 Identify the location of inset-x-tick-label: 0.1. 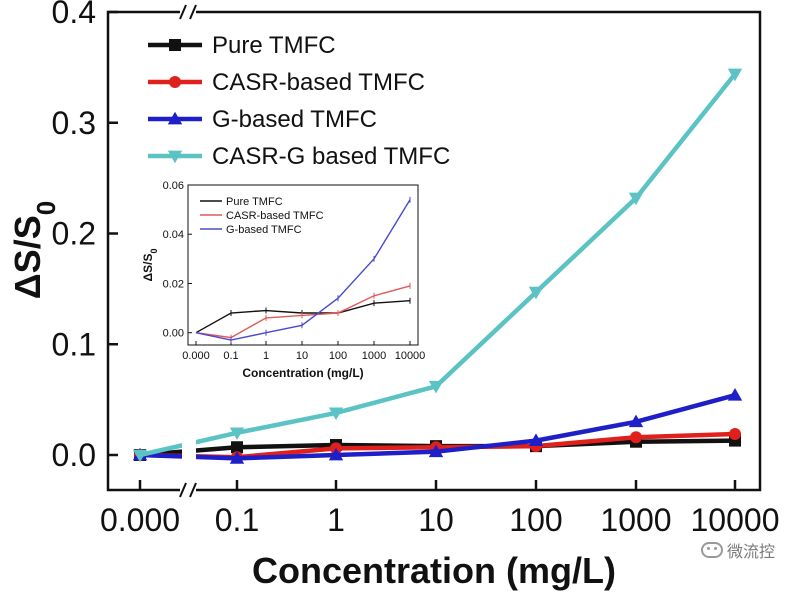
(230, 356).